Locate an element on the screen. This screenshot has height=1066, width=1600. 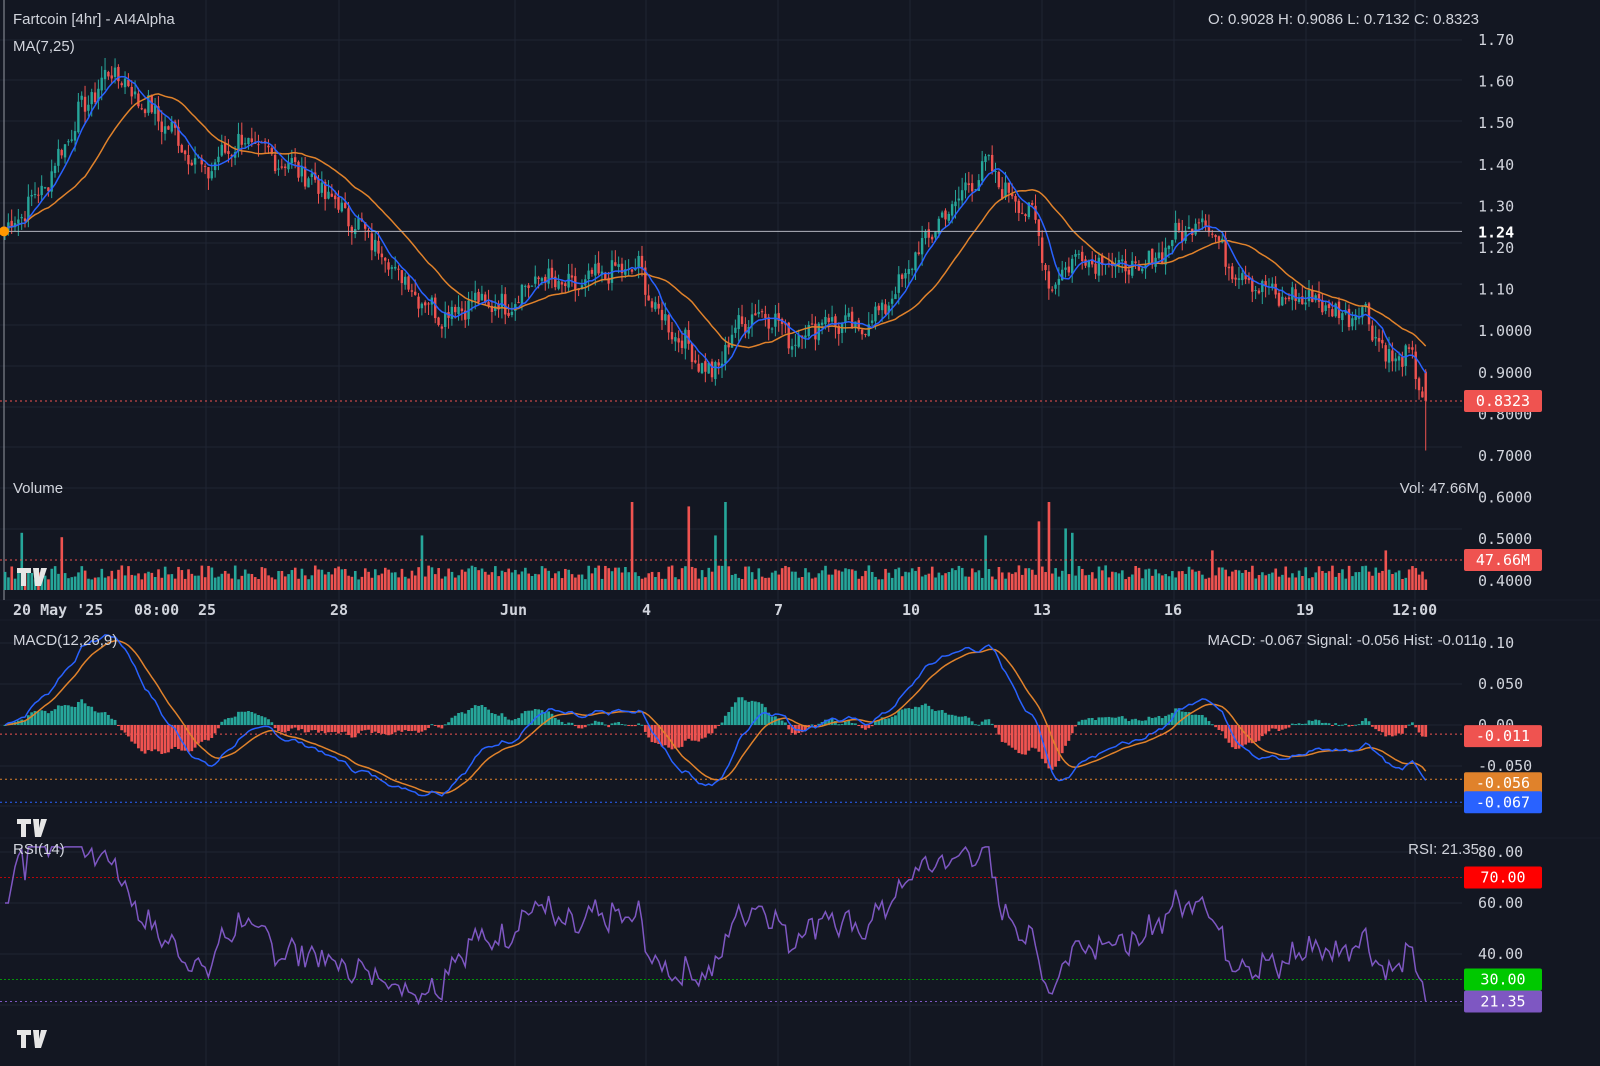
time-tick-label: 25 is located at coordinates (207, 610).